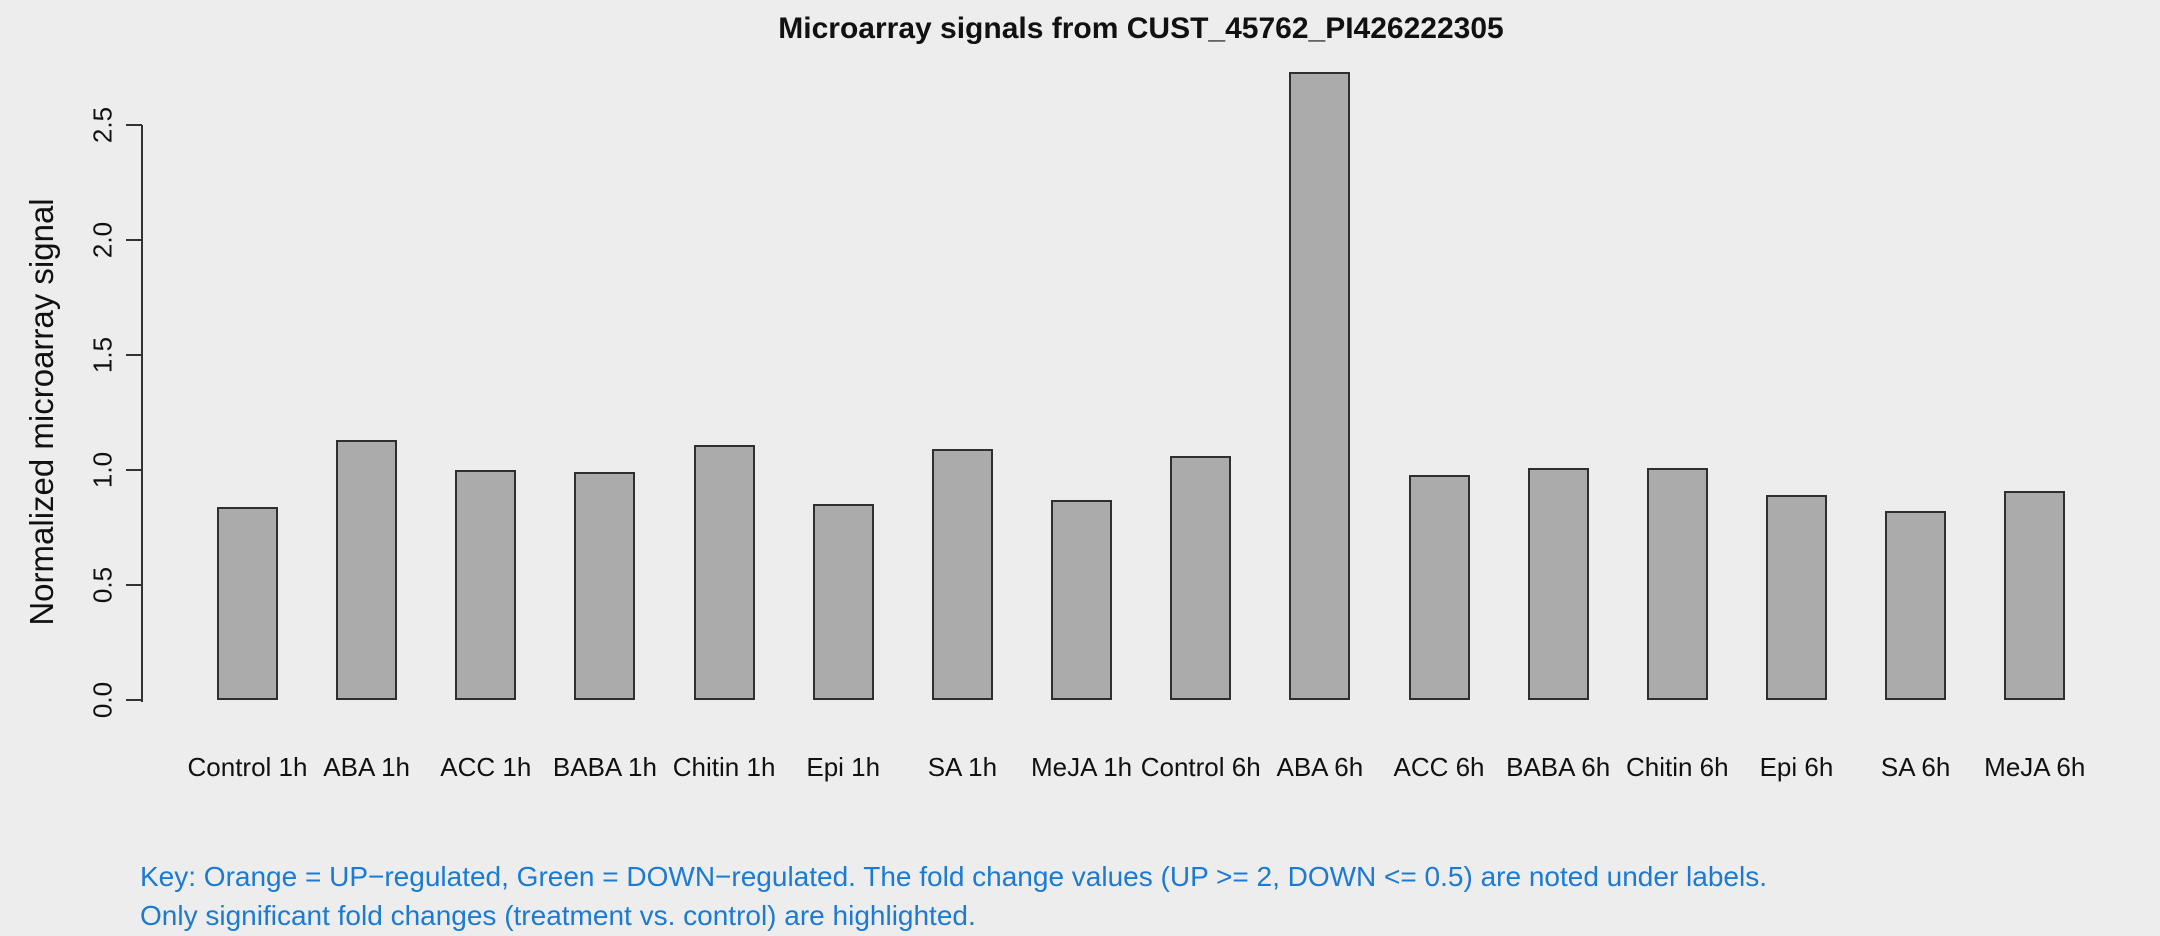 Image resolution: width=2160 pixels, height=936 pixels. What do you see at coordinates (1200, 578) in the screenshot?
I see `bar-control-6h` at bounding box center [1200, 578].